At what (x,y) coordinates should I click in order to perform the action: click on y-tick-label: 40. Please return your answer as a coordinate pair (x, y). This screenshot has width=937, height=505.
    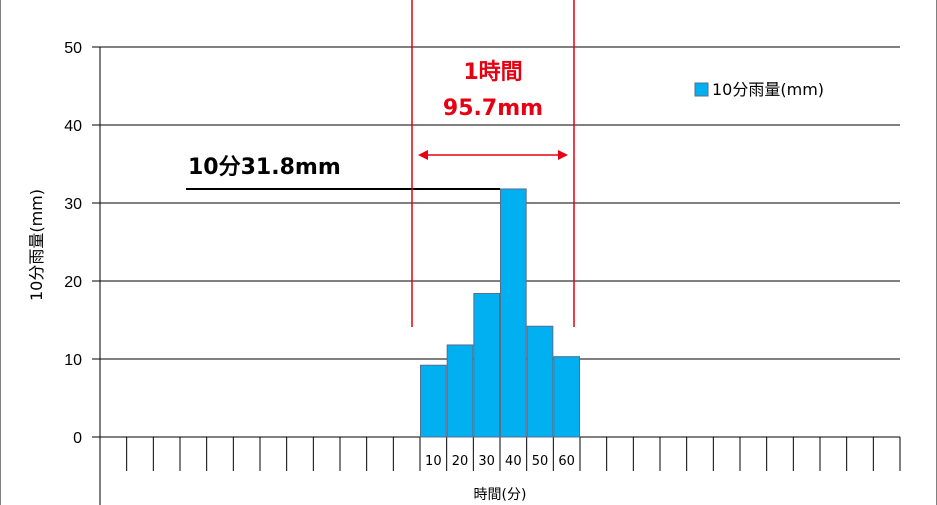
    Looking at the image, I should click on (73, 126).